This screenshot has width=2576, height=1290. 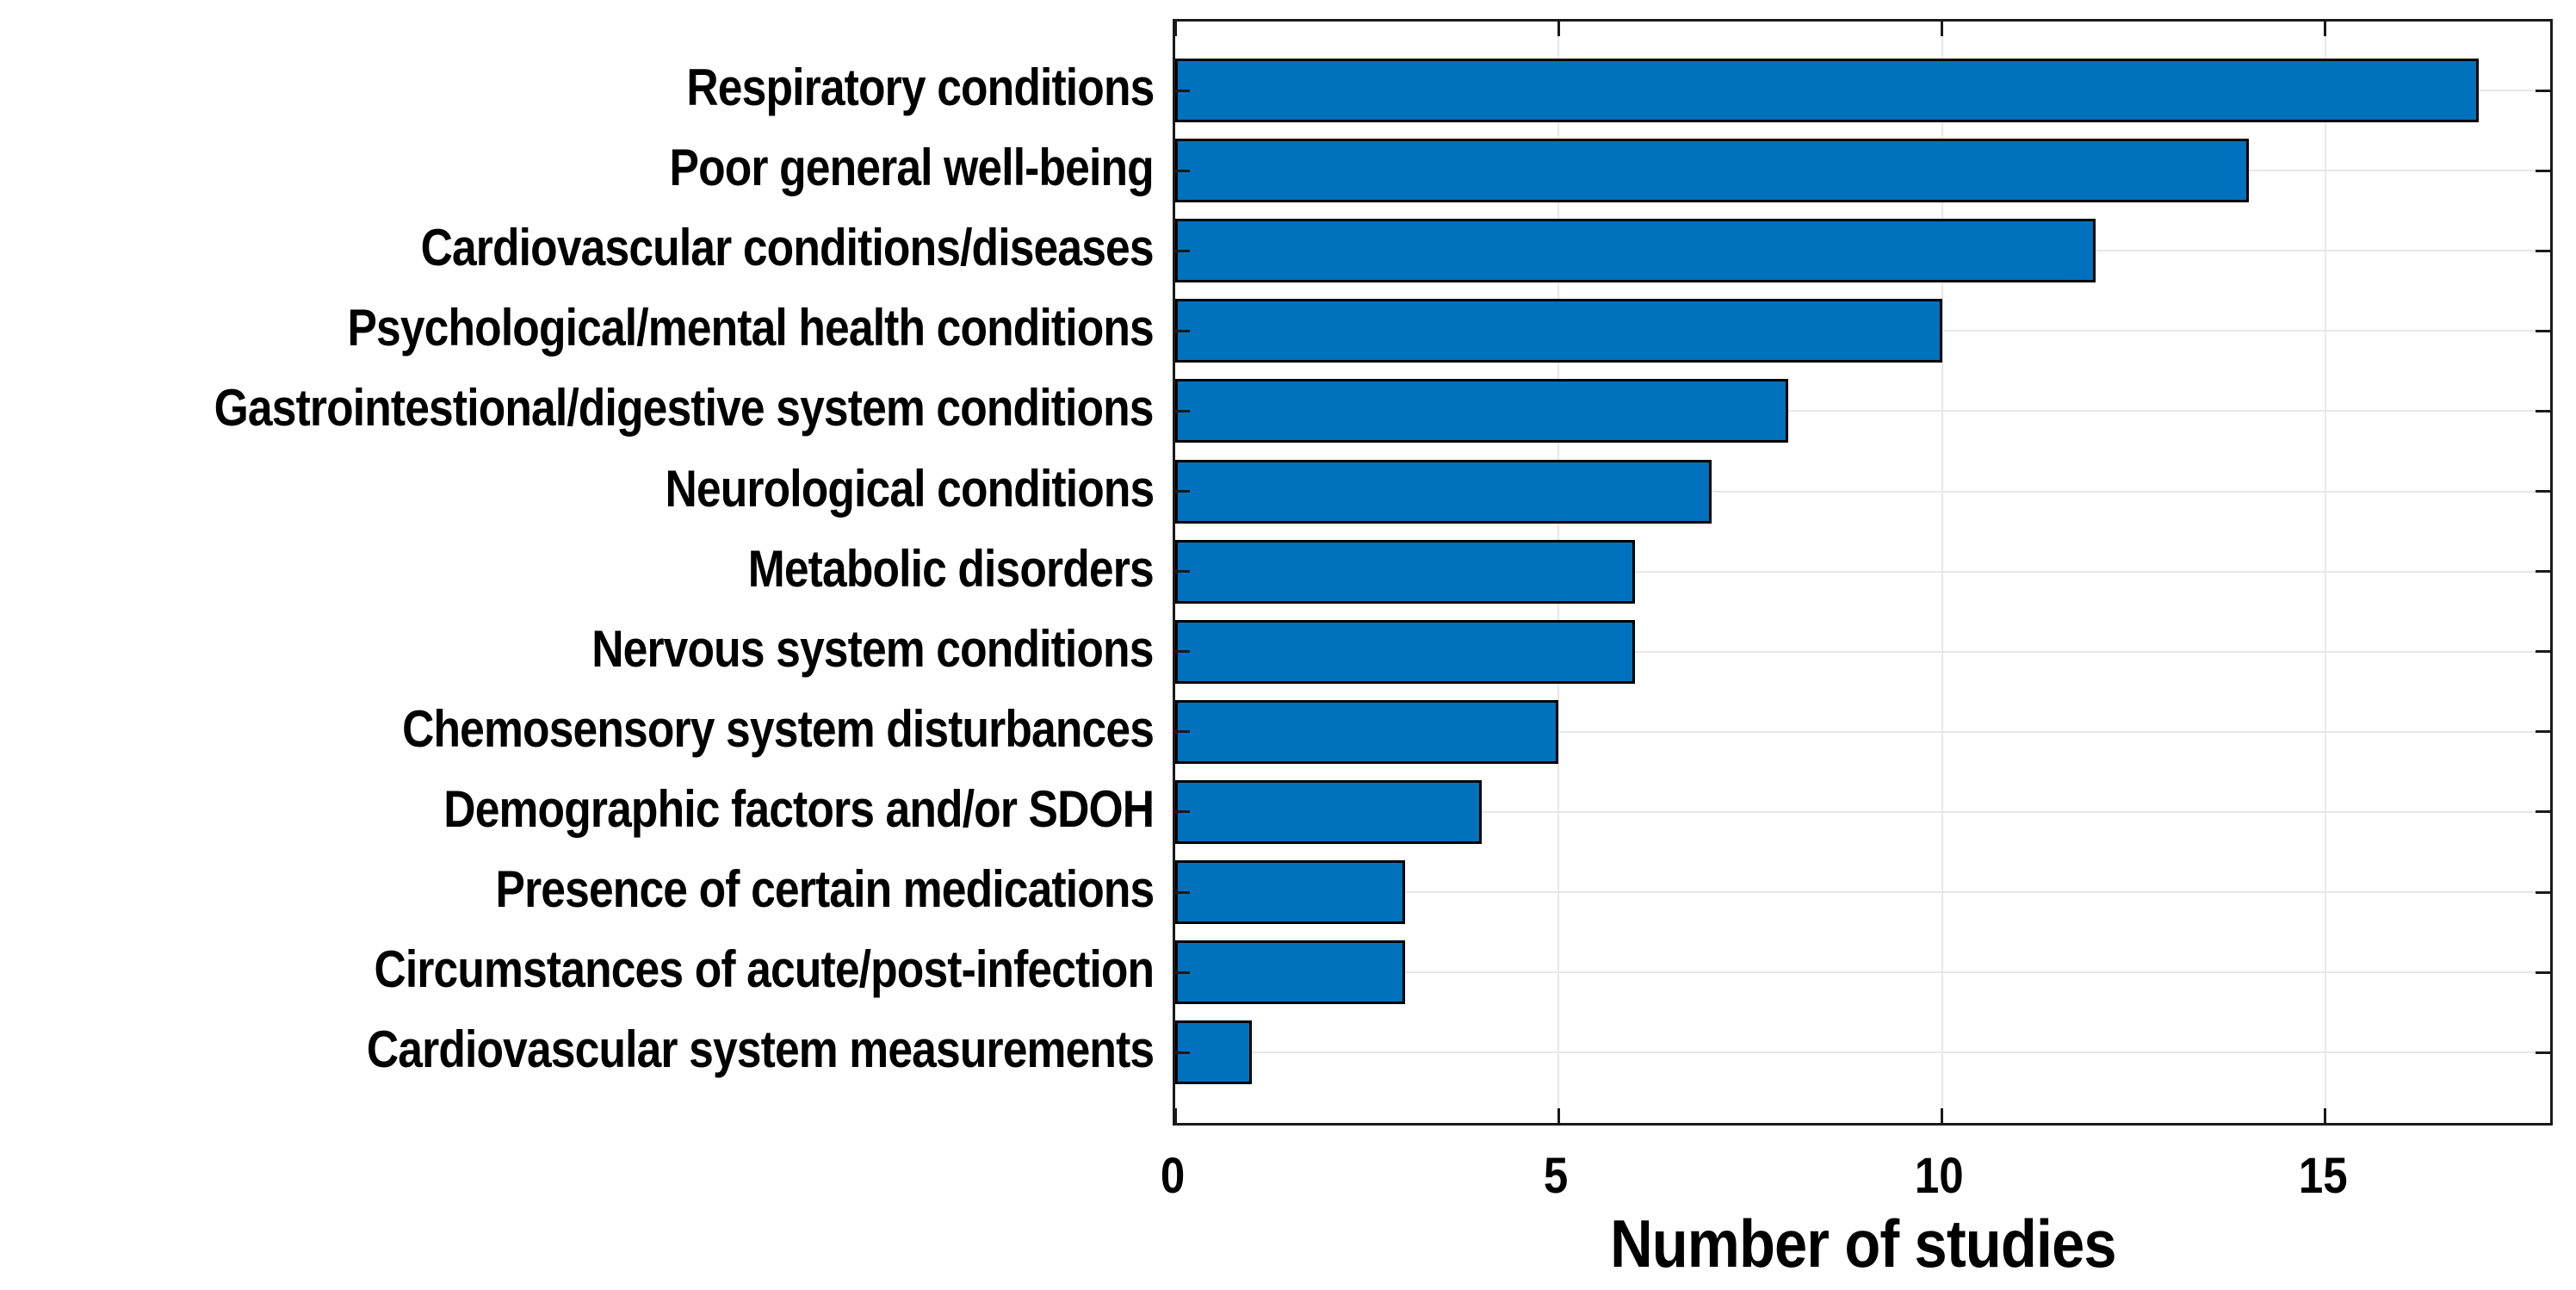 I want to click on category-label-text: Circumstances of acute/post-infection, so click(x=764, y=970).